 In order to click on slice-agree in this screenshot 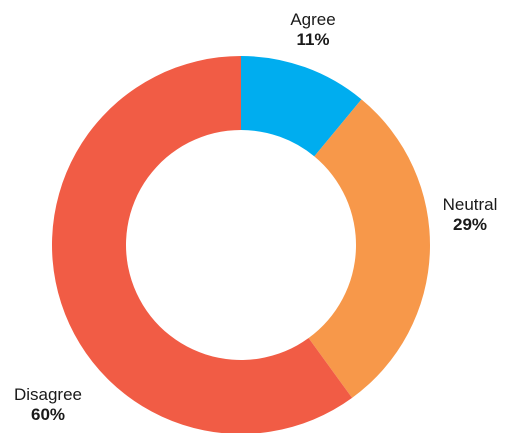, I will do `click(301, 106)`.